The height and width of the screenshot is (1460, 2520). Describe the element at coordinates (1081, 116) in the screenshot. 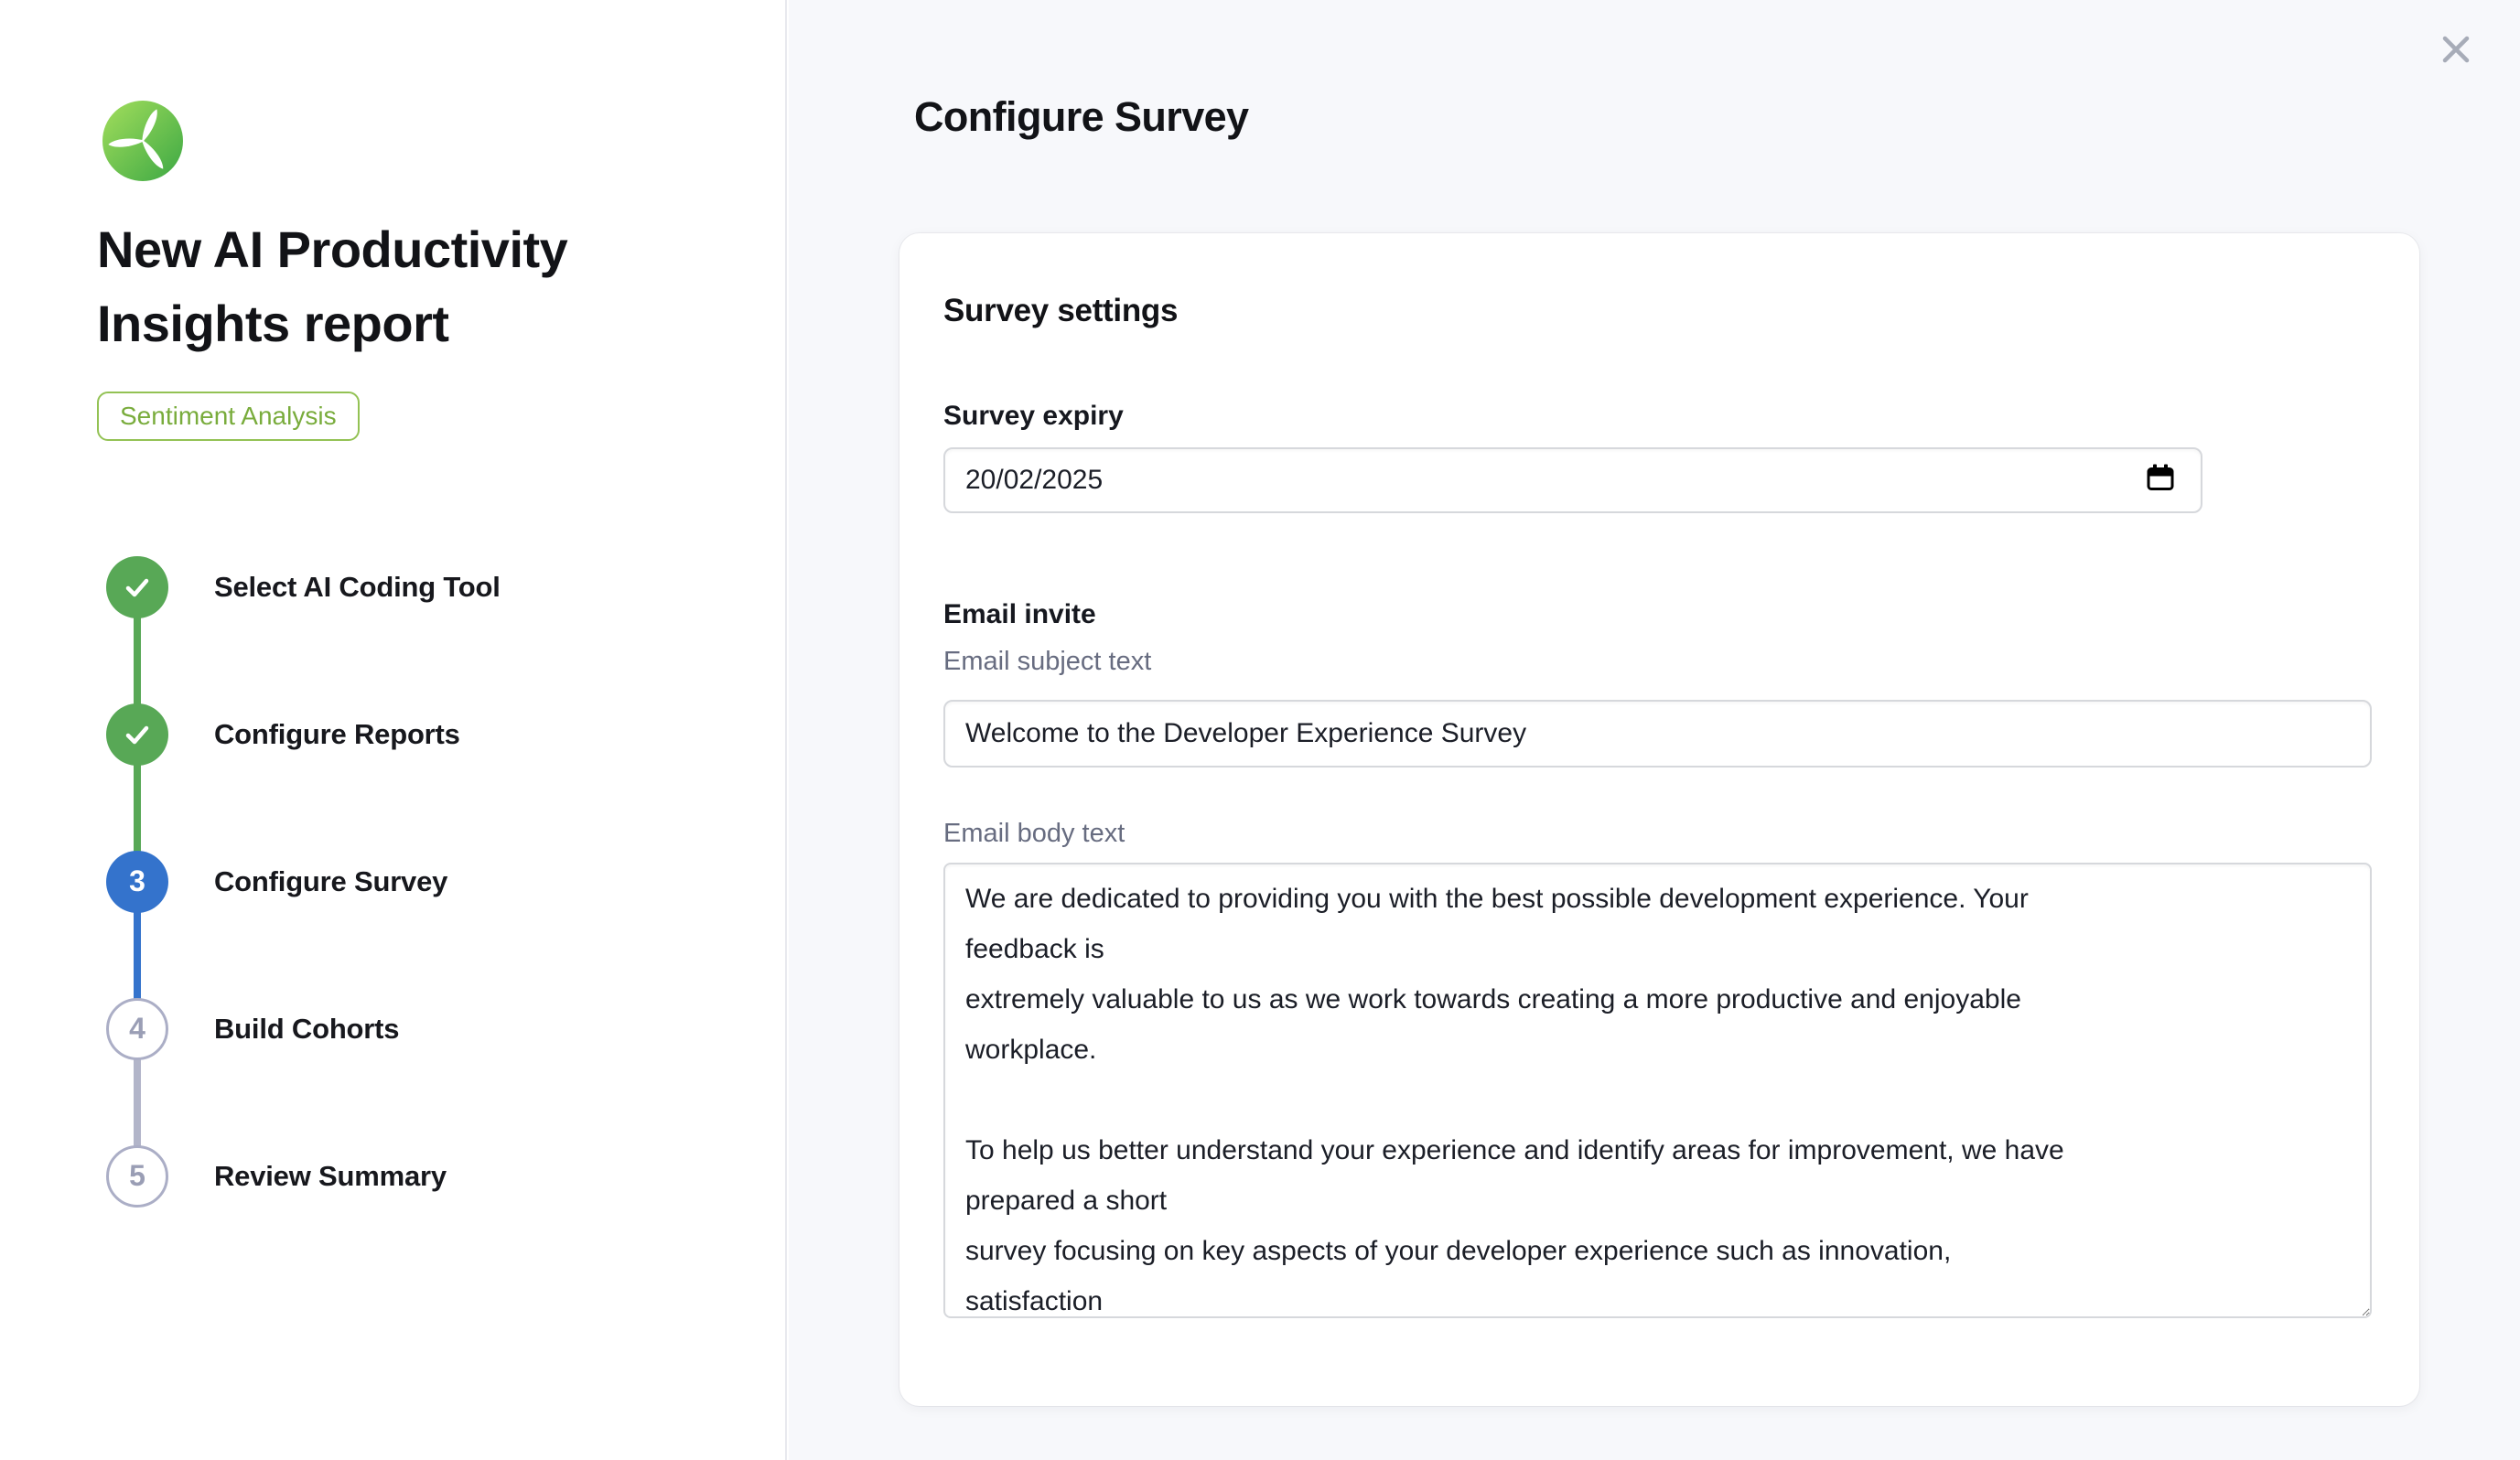

I see `panel-title: Configure Survey` at that location.